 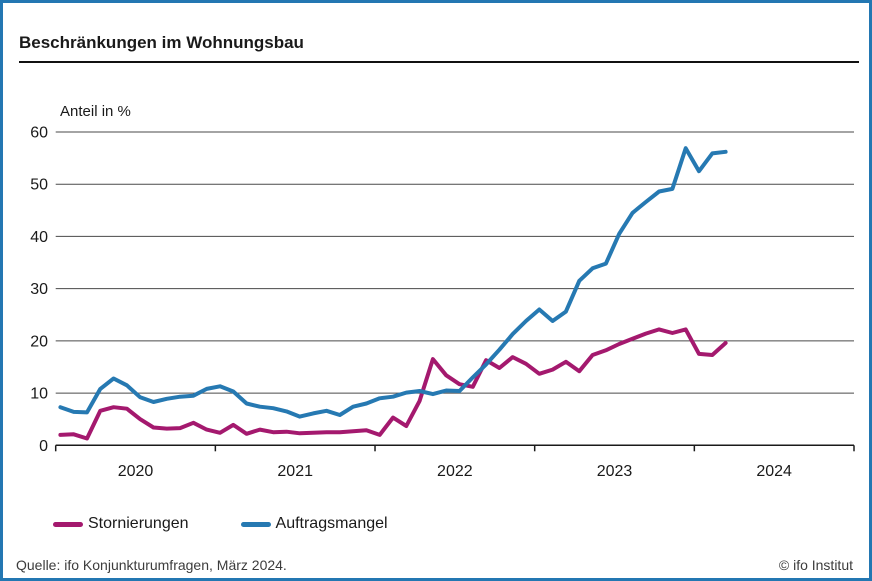 I want to click on y-axis-unit-label: Anteil in %, so click(x=95, y=111).